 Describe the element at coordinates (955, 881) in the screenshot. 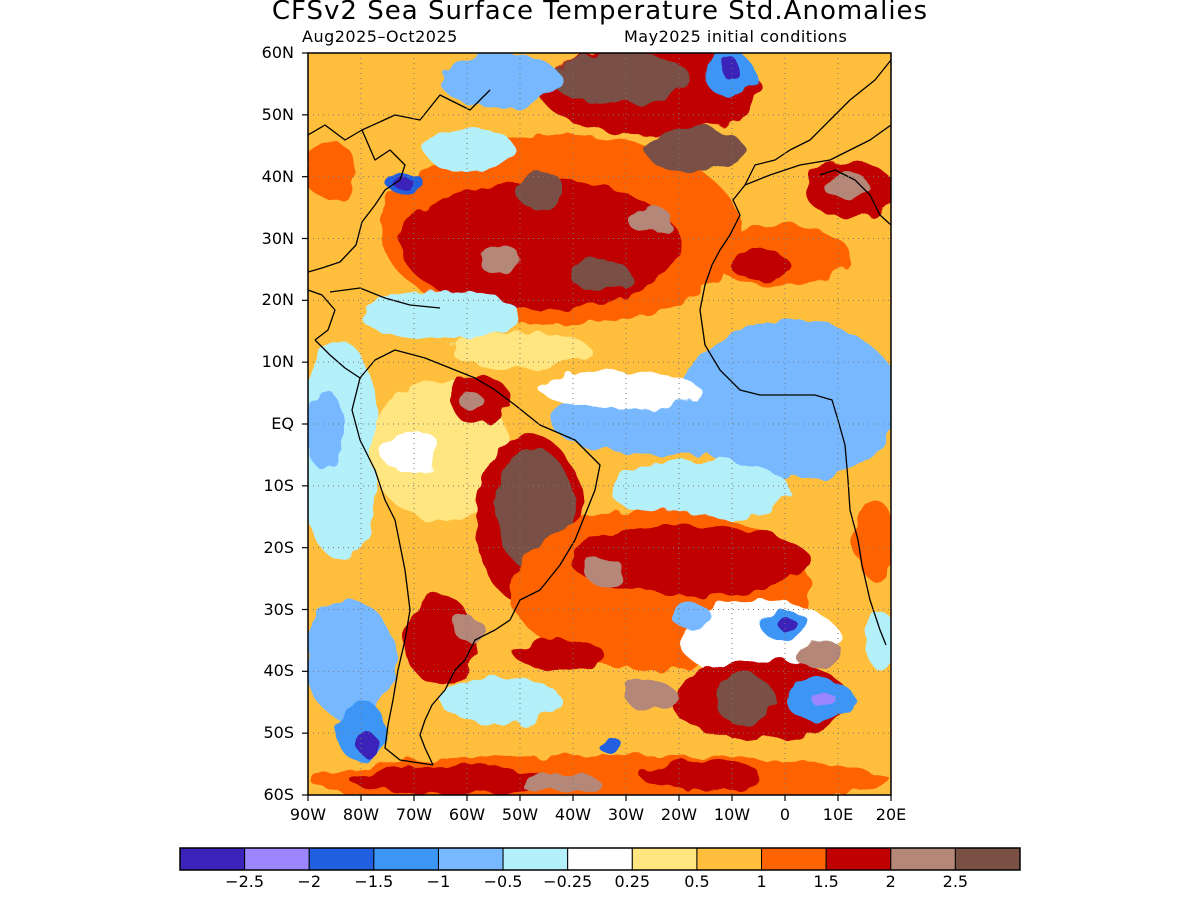

I see `colorbar-label: 2.5` at that location.